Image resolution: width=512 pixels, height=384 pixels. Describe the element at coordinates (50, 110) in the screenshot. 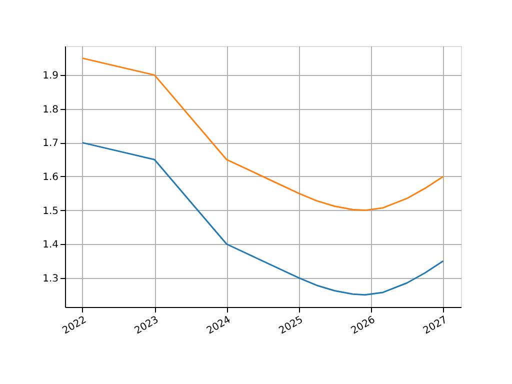

I see `y-tick-label: 1.8` at that location.